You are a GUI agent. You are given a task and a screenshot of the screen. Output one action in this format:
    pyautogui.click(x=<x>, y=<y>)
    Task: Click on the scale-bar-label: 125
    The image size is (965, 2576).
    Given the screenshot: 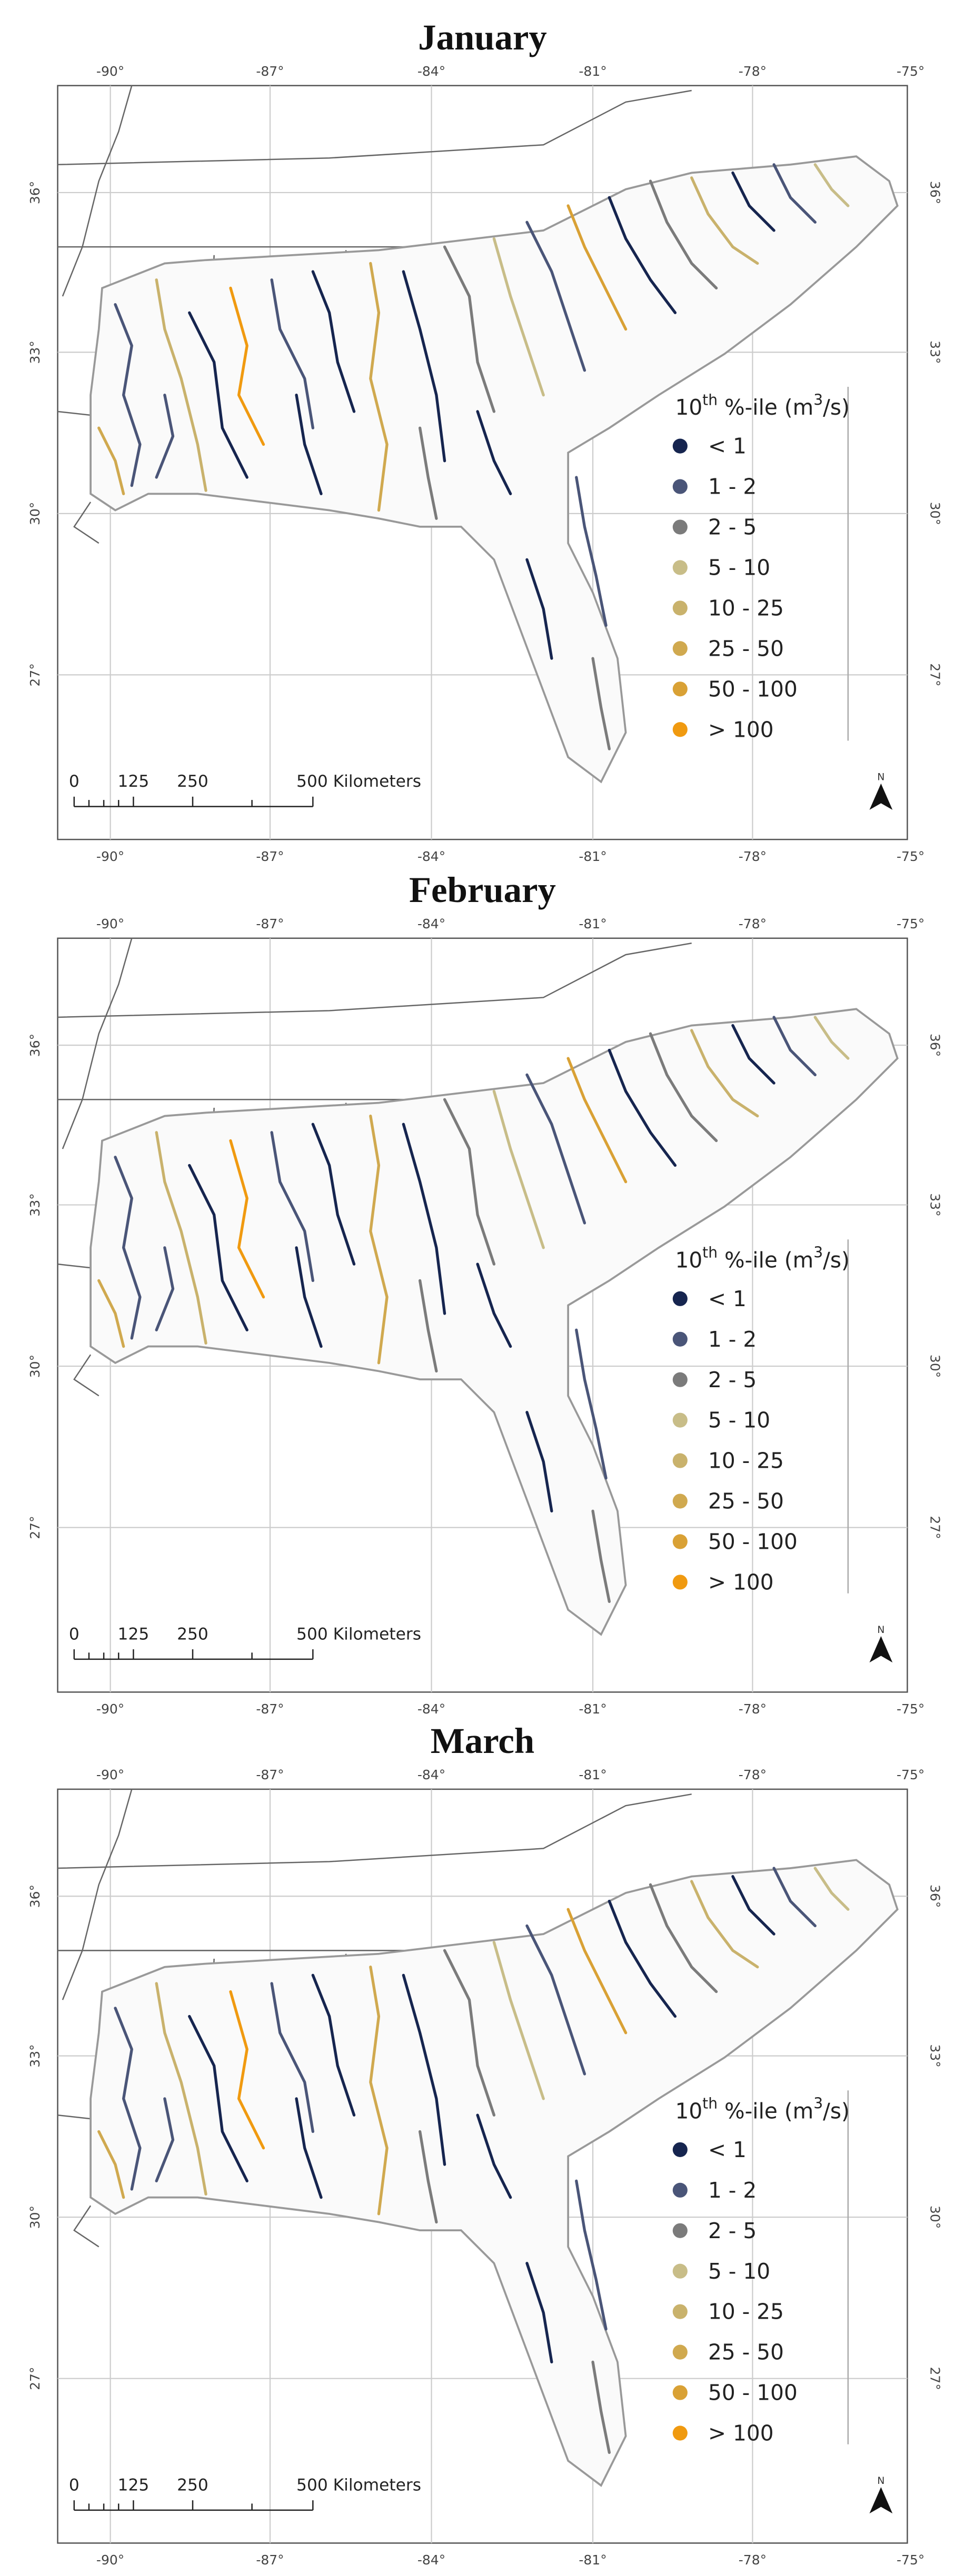 What is the action you would take?
    pyautogui.click(x=134, y=2484)
    